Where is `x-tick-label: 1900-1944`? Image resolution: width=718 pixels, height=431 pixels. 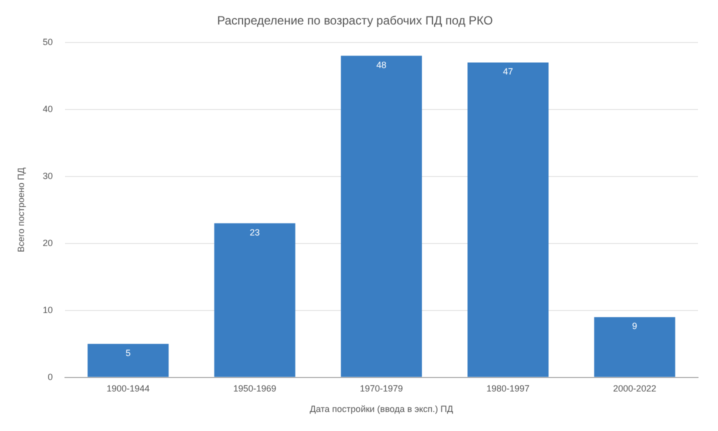 x-tick-label: 1900-1944 is located at coordinates (128, 388).